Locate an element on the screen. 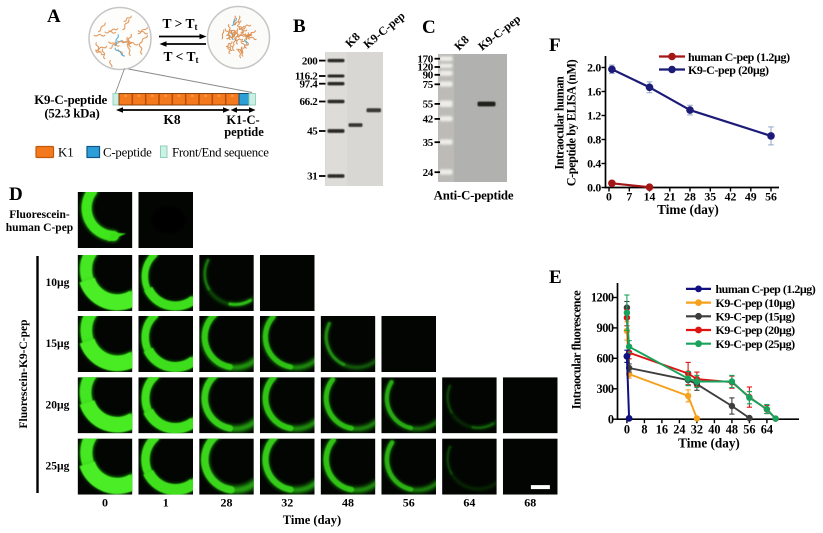  svg-text: 1.2 is located at coordinates (594, 116).